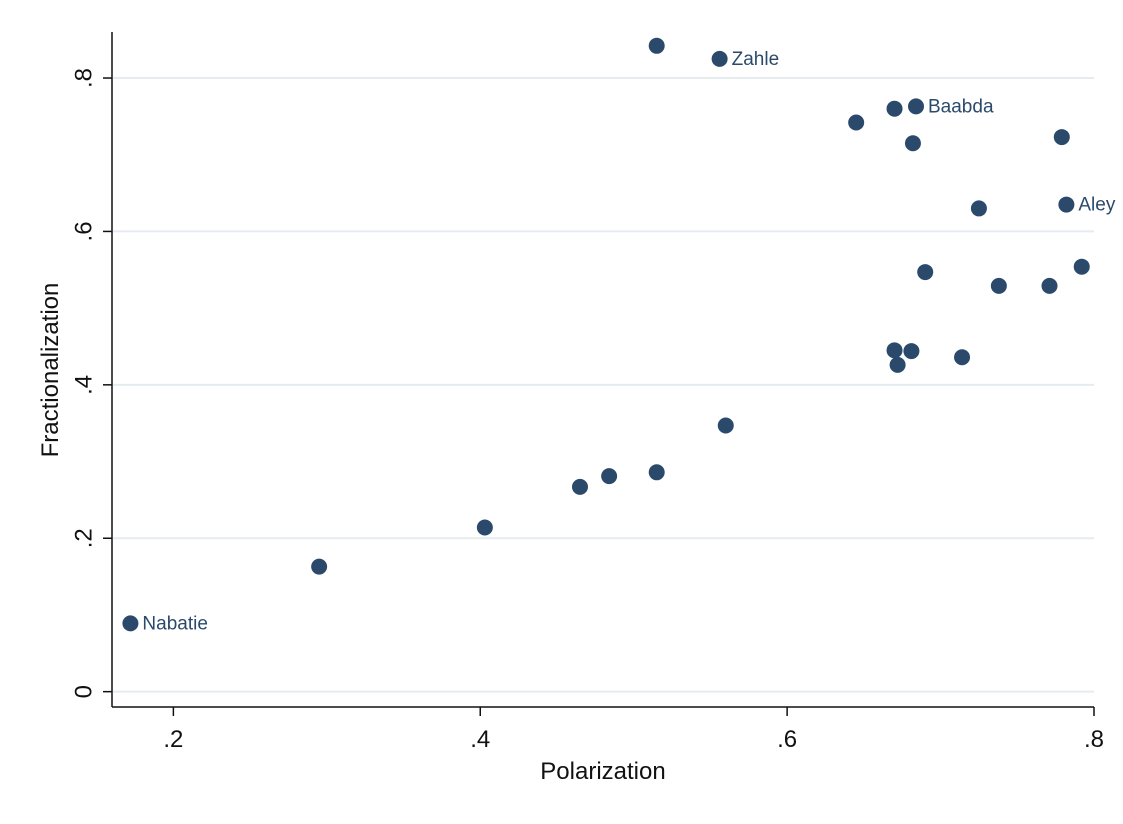  Describe the element at coordinates (175, 623) in the screenshot. I see `point-label: Nabatie` at that location.